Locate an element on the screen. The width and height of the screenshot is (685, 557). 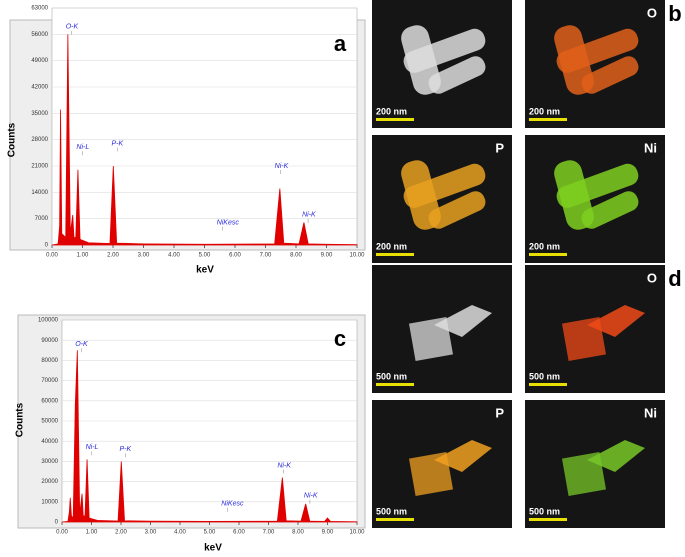
element-map: Ni 200 nm is located at coordinates (595, 199).